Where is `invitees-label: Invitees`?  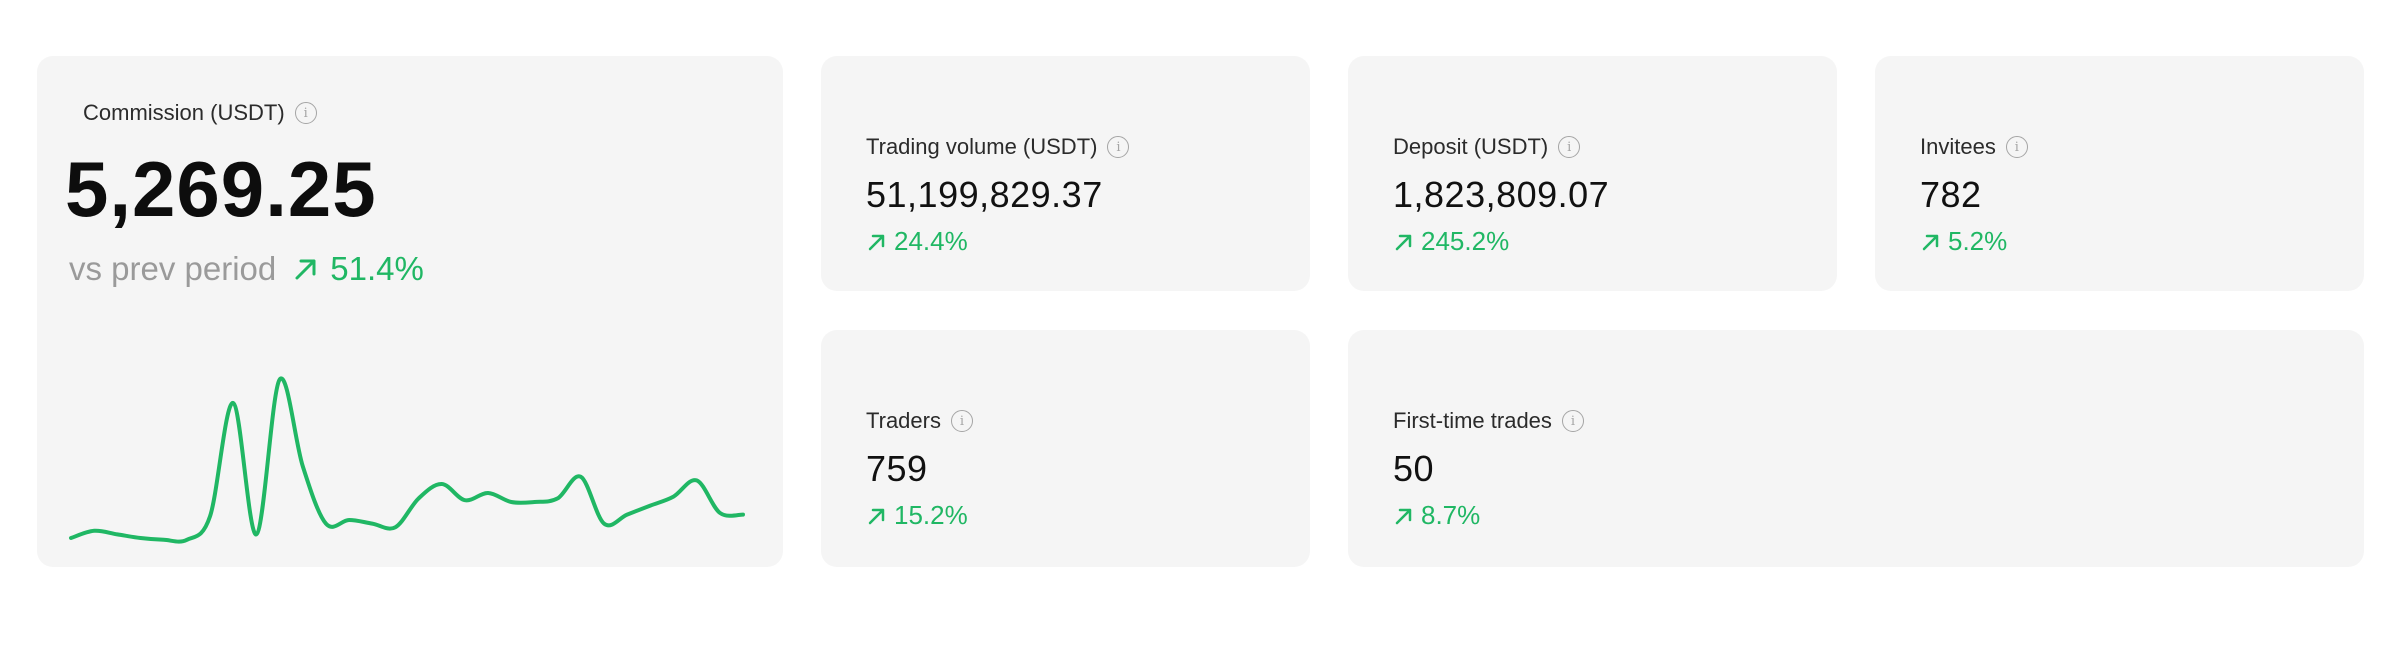 invitees-label: Invitees is located at coordinates (1958, 146).